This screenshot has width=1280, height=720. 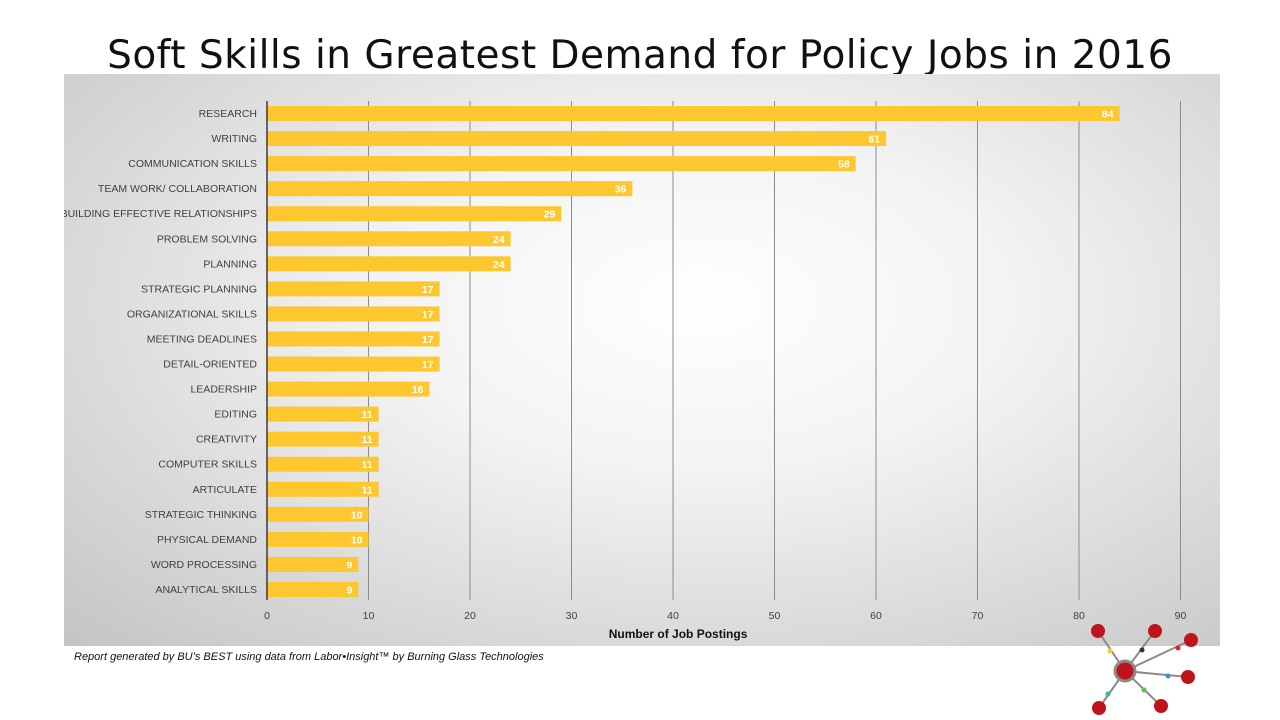 I want to click on x-tick-label: 50, so click(x=775, y=616).